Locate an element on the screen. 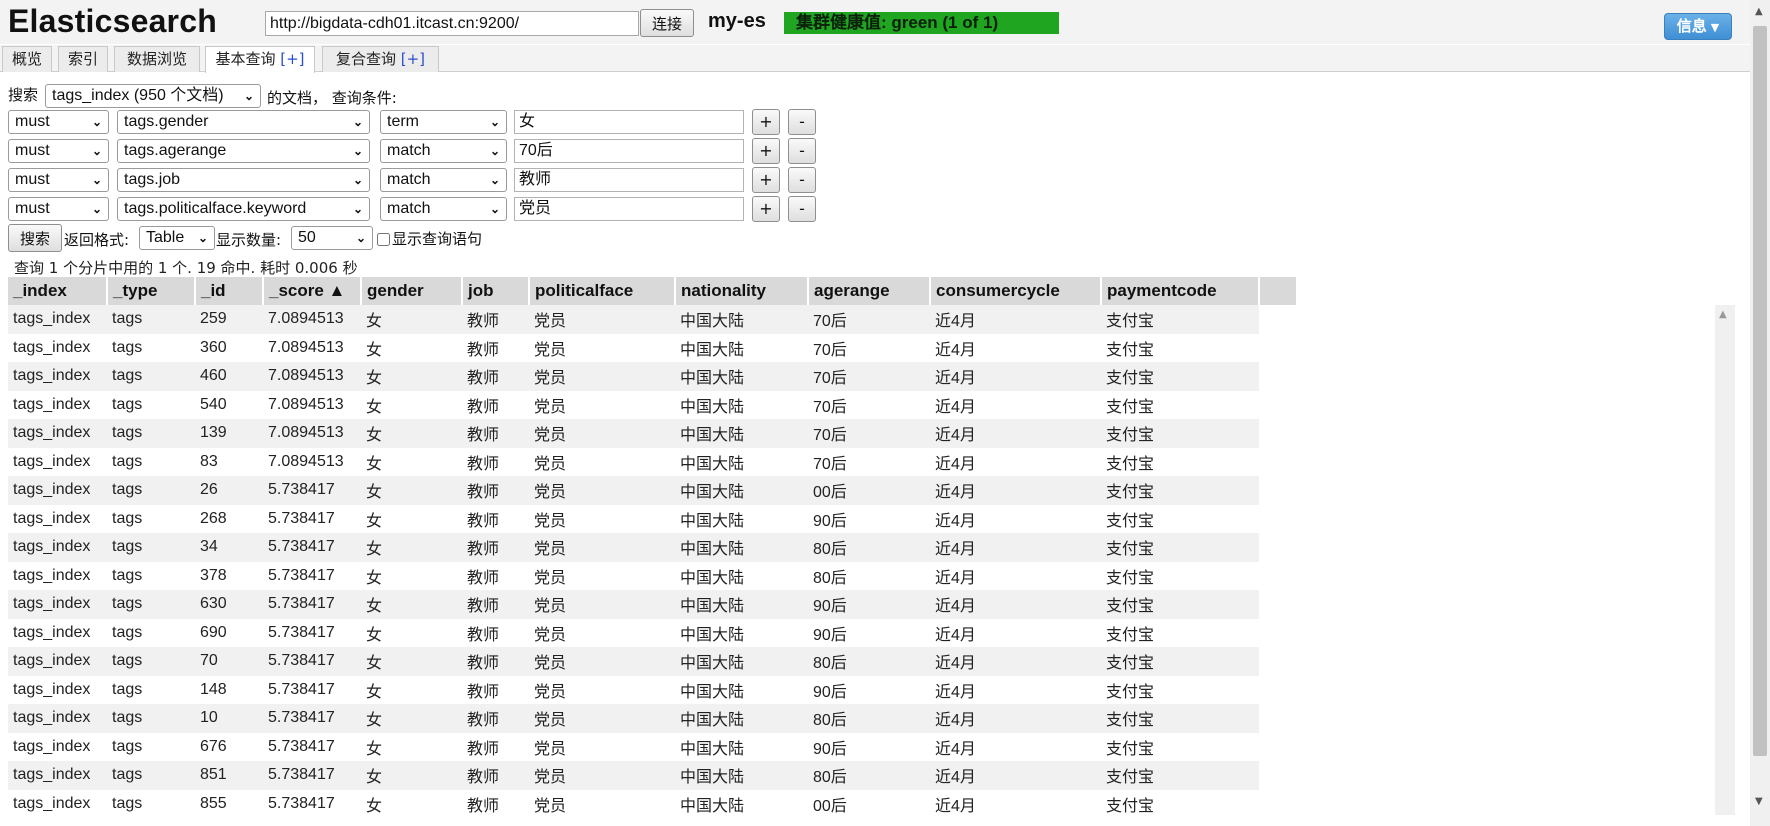 The image size is (1770, 826). chevron-down-icon: ⌄ is located at coordinates (494, 209).